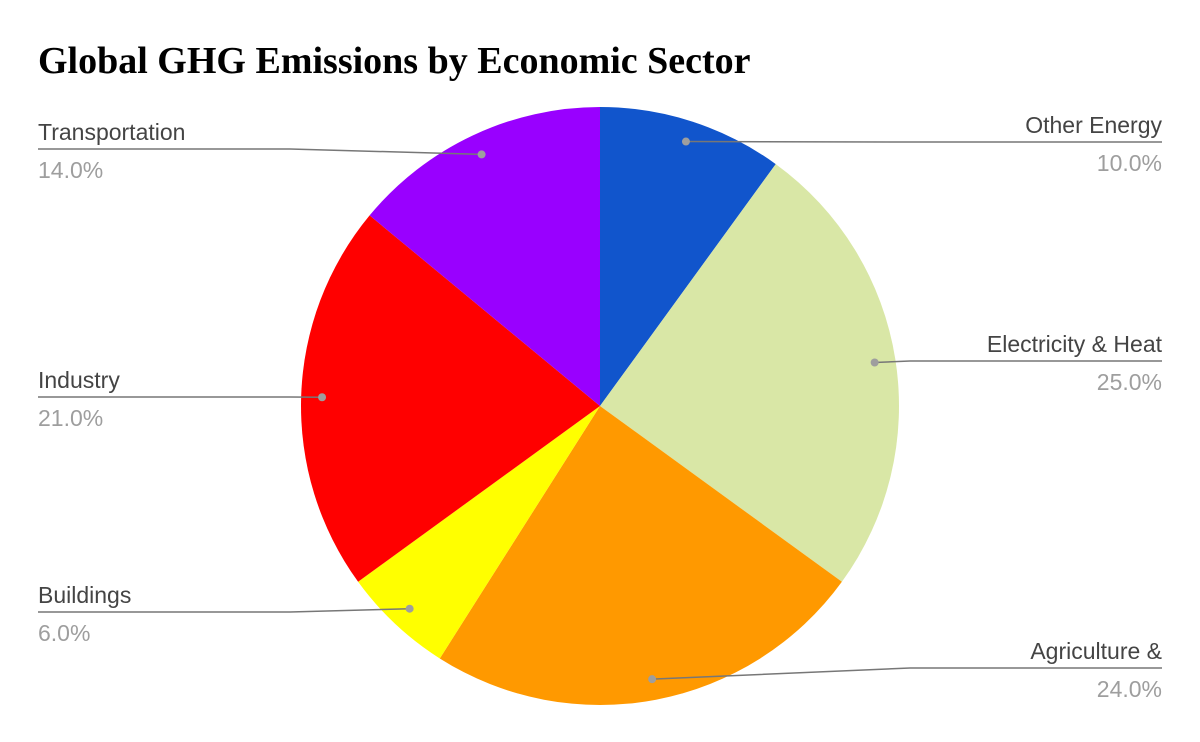 The image size is (1200, 742). What do you see at coordinates (640, 555) in the screenshot?
I see `pie-slice-agriculture` at bounding box center [640, 555].